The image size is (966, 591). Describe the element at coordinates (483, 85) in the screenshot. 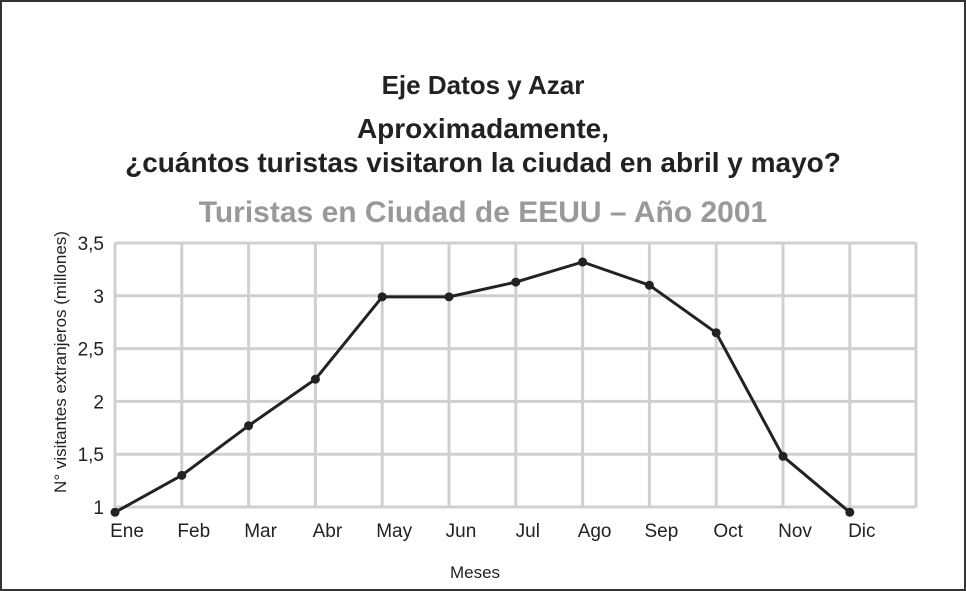

I see `header-subject: Eje Datos y Azar` at that location.